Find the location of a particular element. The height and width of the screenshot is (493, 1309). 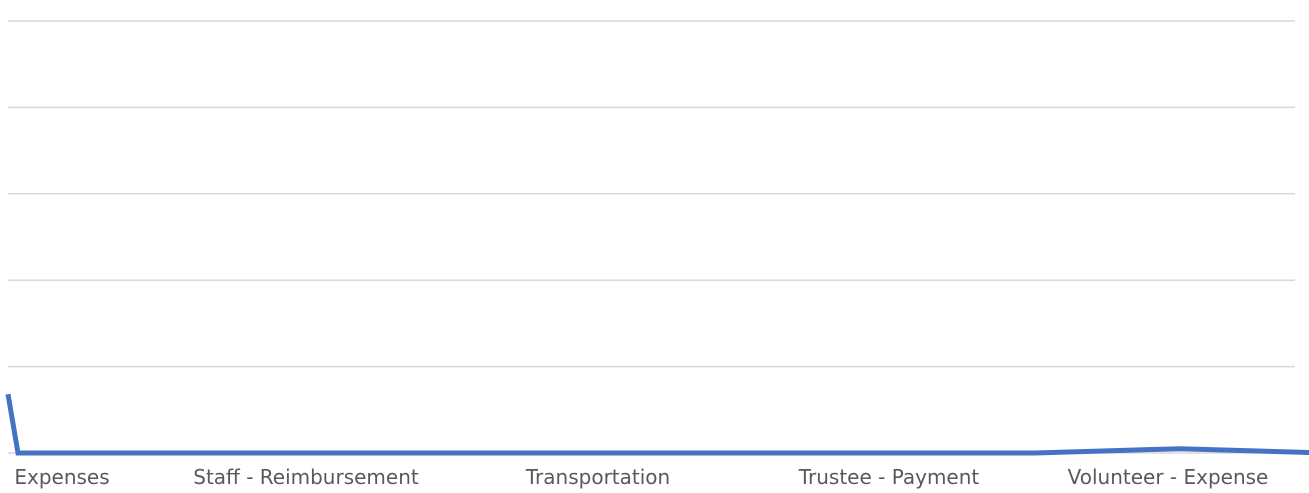

series-line is located at coordinates (657, 424).